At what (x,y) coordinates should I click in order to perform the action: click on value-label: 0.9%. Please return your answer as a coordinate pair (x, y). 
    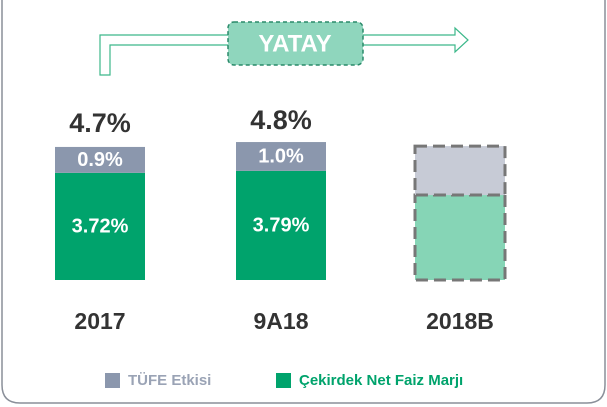
    Looking at the image, I should click on (100, 160).